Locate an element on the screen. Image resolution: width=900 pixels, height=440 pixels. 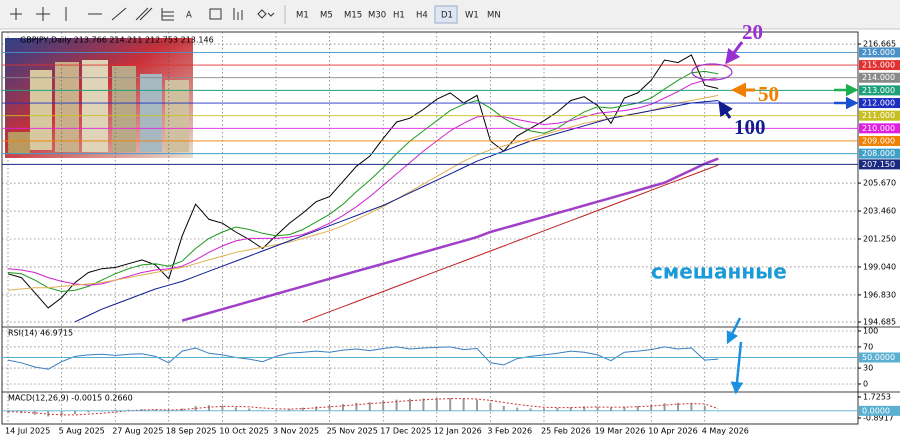
y-tick-label: 0 is located at coordinates (865, 384).